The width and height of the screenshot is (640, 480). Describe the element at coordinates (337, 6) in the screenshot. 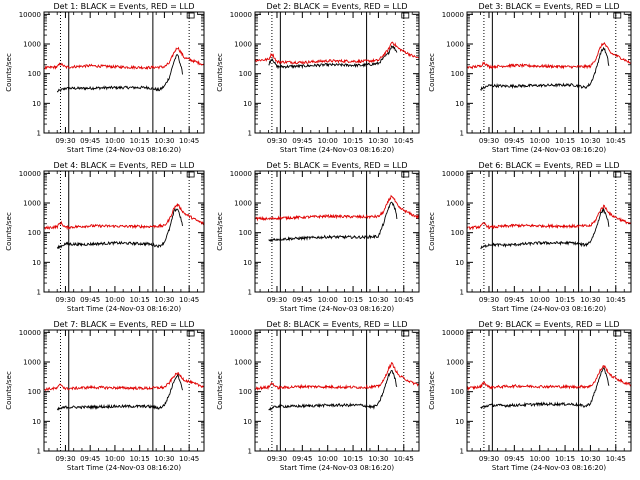

I see `panel-title: Det 2: BLACK = Events, RED = LLD` at that location.